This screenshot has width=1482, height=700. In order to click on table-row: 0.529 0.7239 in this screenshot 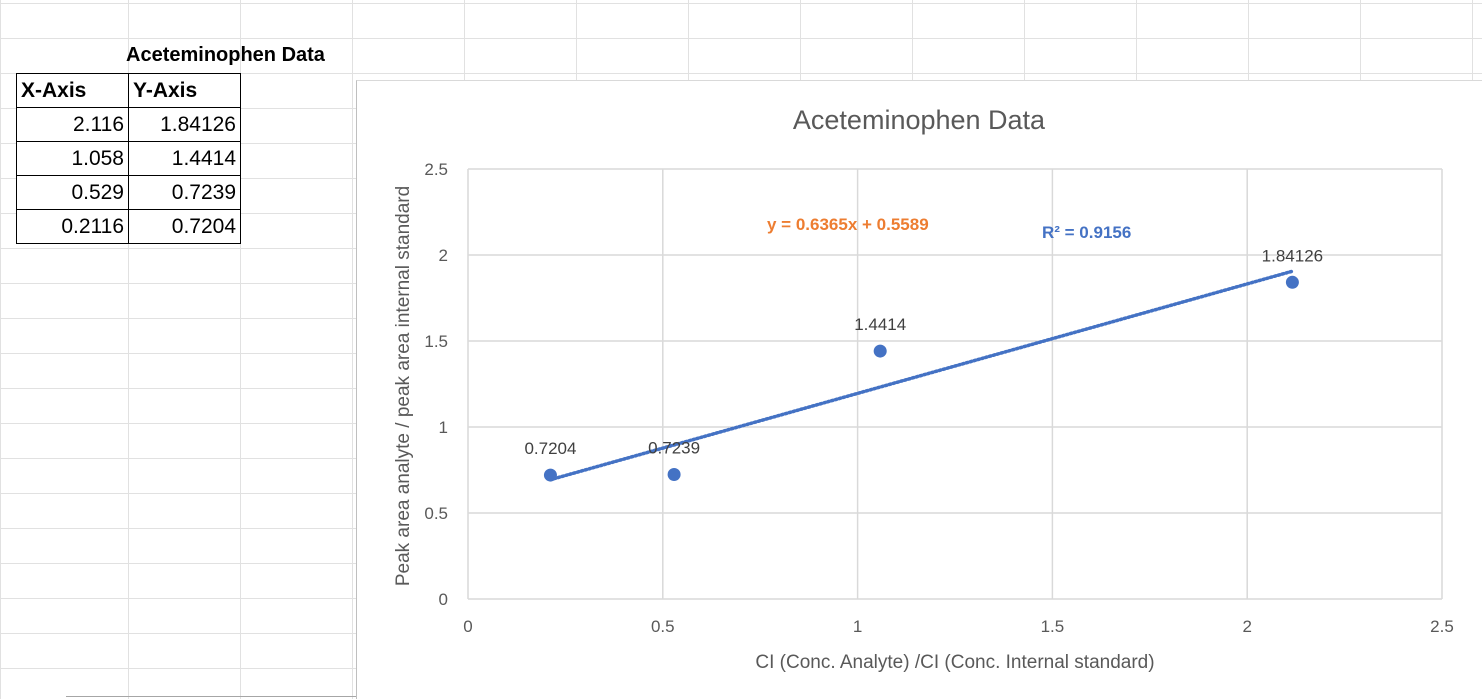, I will do `click(128, 192)`.